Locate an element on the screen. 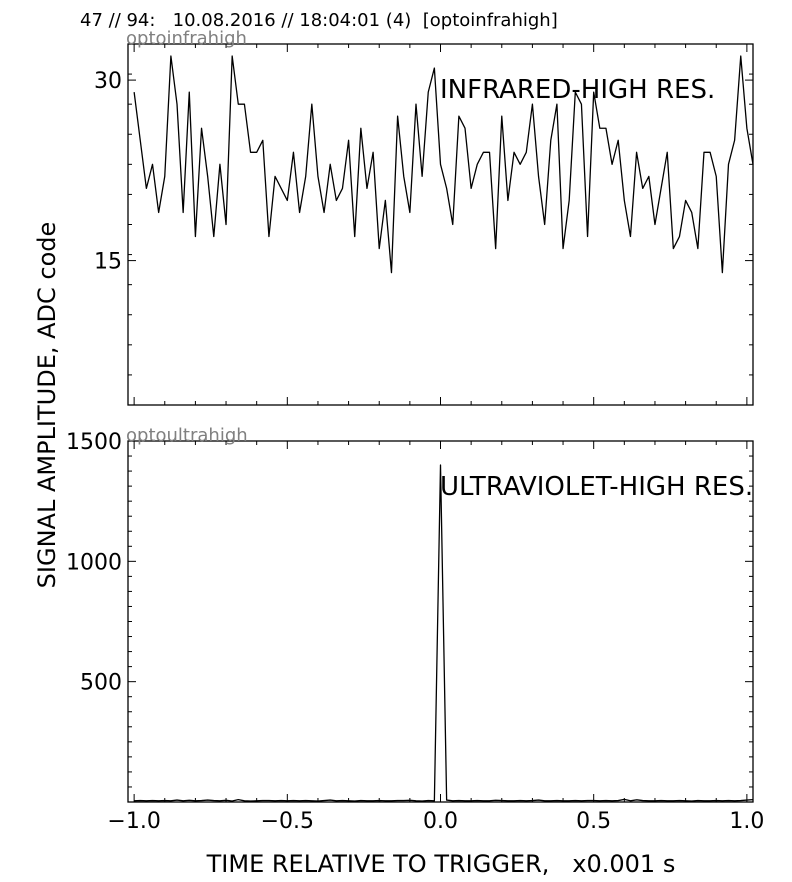 The height and width of the screenshot is (882, 792). panel-annotation-optoultrahigh: ULTRAVIOLET-HIGH RES. is located at coordinates (596, 487).